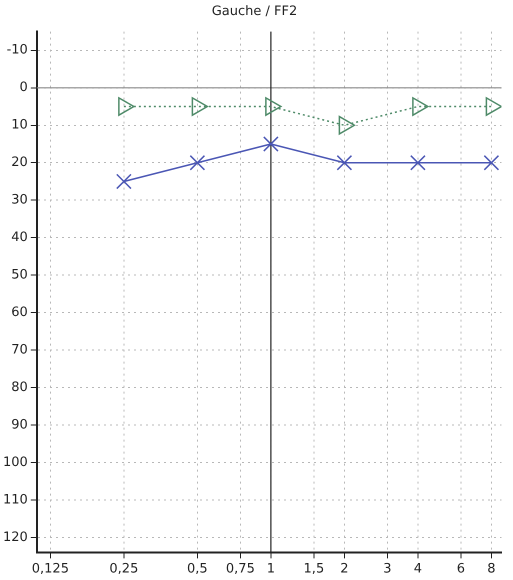 This screenshot has width=513, height=580. What do you see at coordinates (491, 569) in the screenshot?
I see `x-tick-label: 8` at bounding box center [491, 569].